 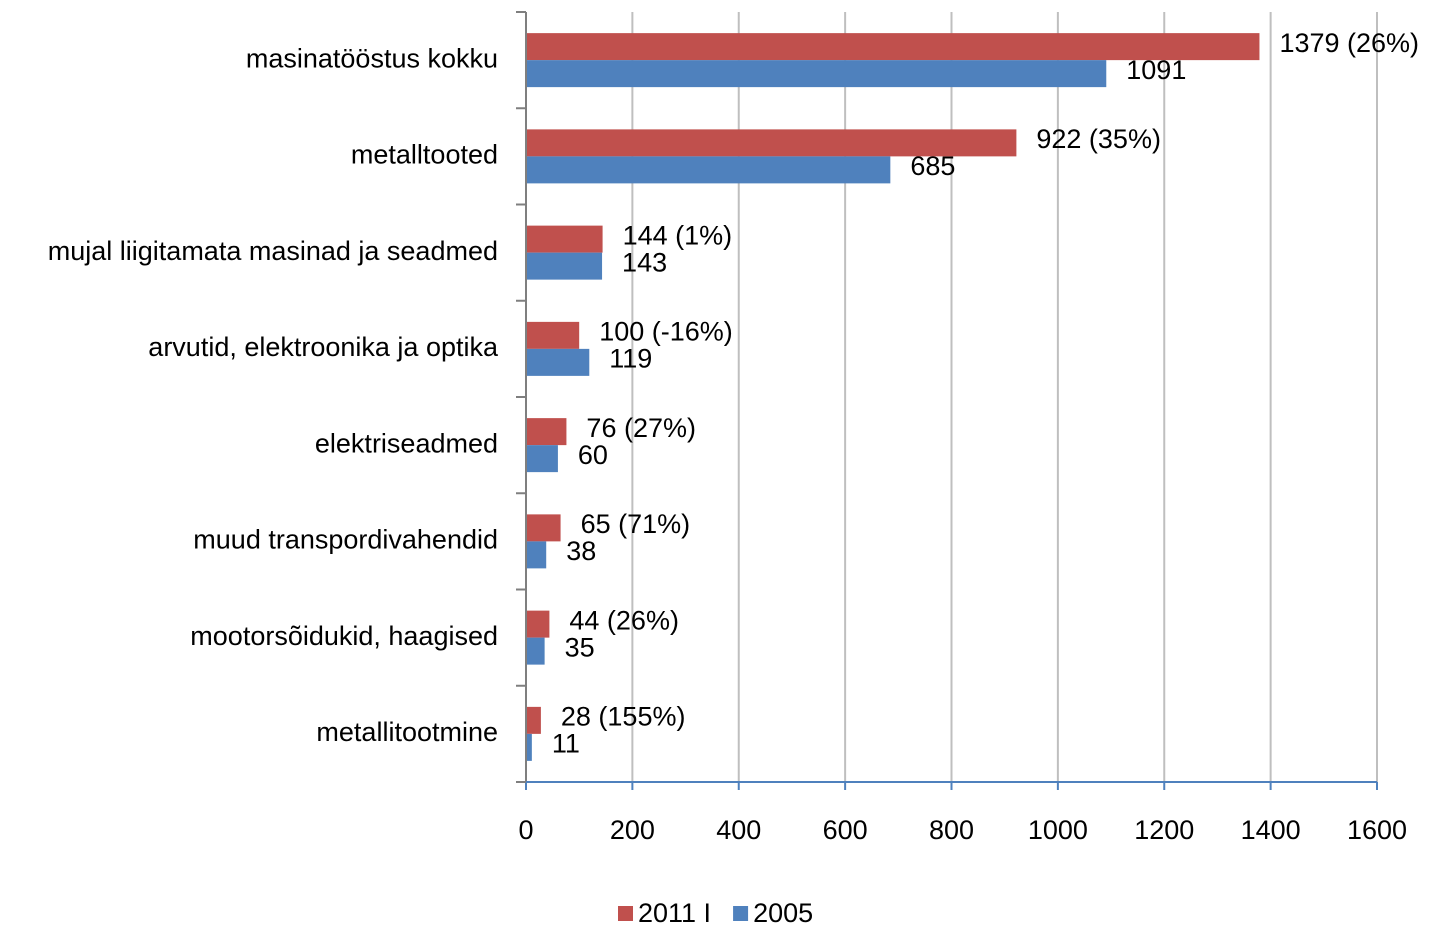 What do you see at coordinates (1349, 43) in the screenshot?
I see `value-label: 1379 (26%)` at bounding box center [1349, 43].